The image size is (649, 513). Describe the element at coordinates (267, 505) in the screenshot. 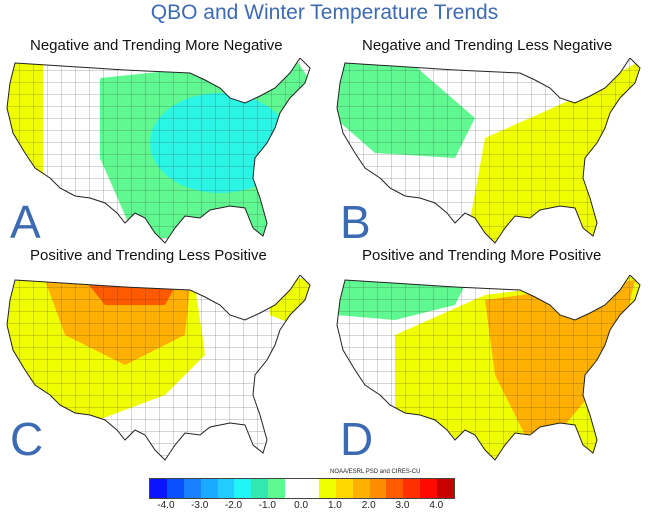

I see `colorbar-label: -1.0` at that location.